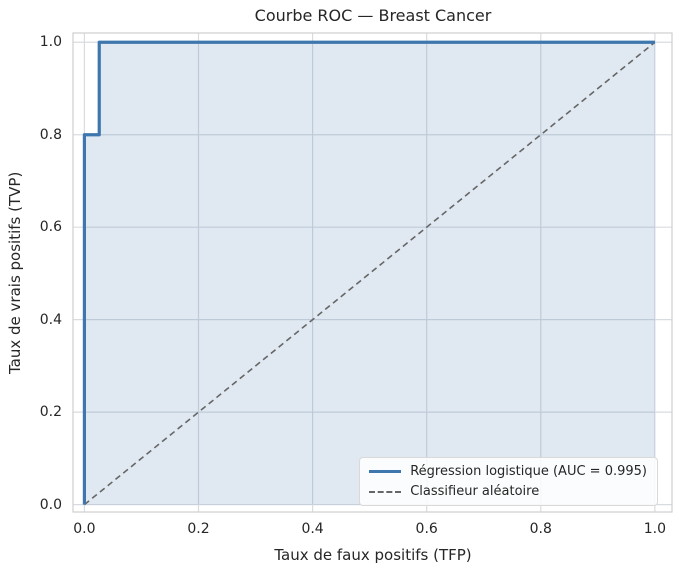  What do you see at coordinates (475, 491) in the screenshot?
I see `legend-label: Classifieur aléatoire` at bounding box center [475, 491].